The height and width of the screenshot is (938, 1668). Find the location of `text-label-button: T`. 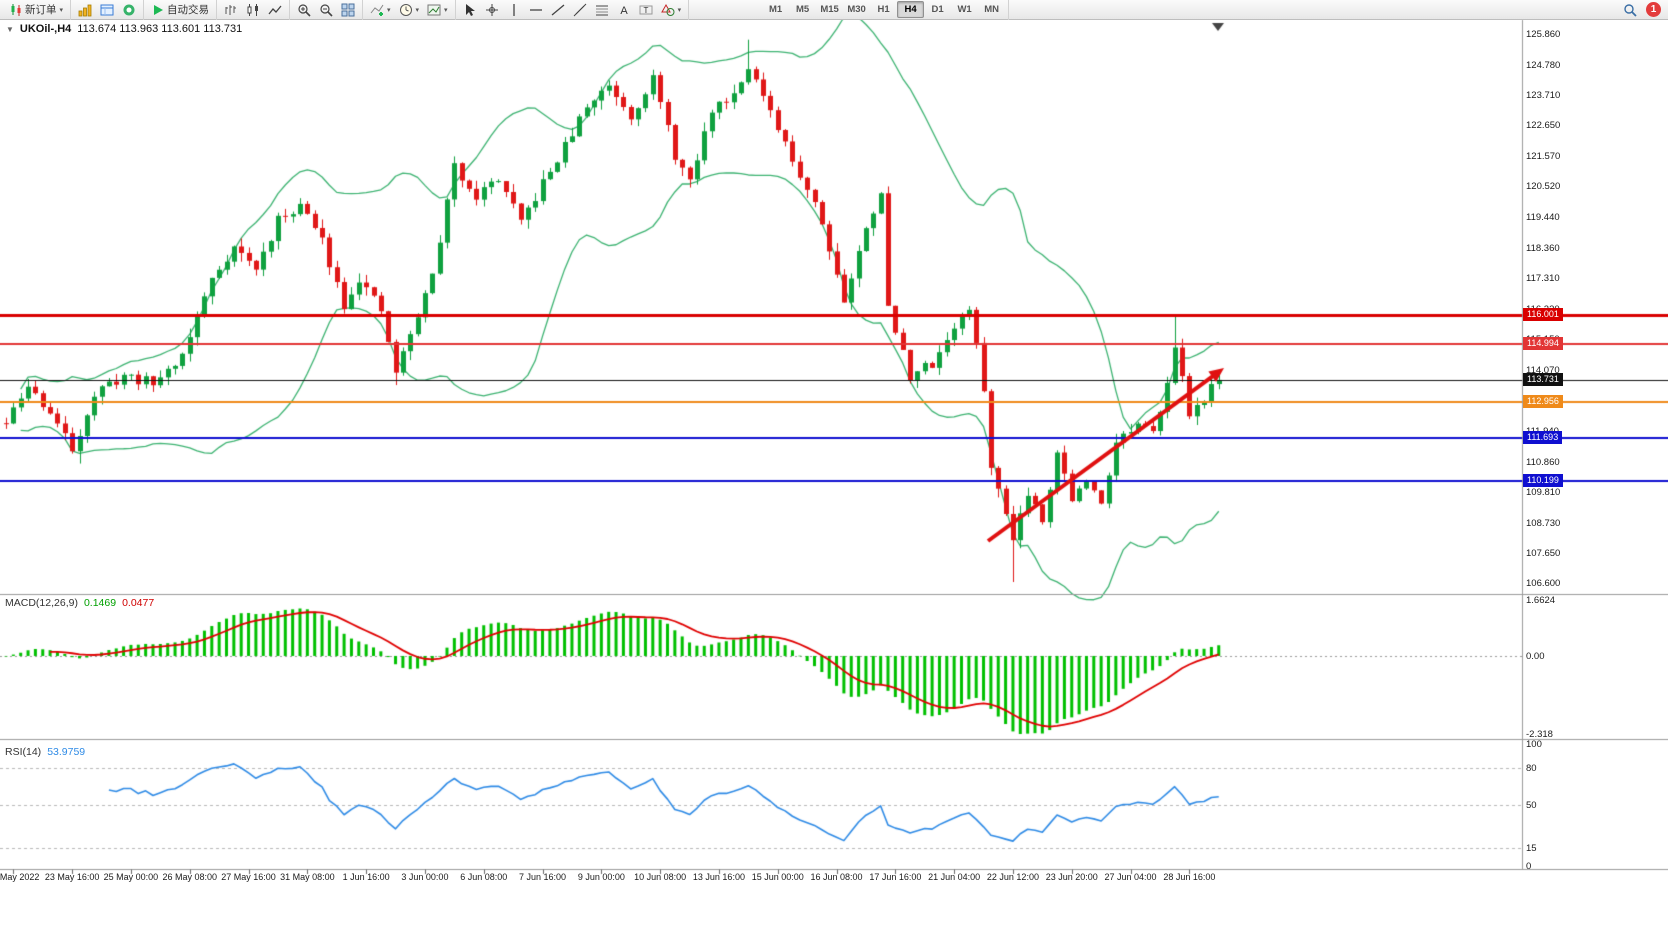

text-label-button: T is located at coordinates (646, 10).